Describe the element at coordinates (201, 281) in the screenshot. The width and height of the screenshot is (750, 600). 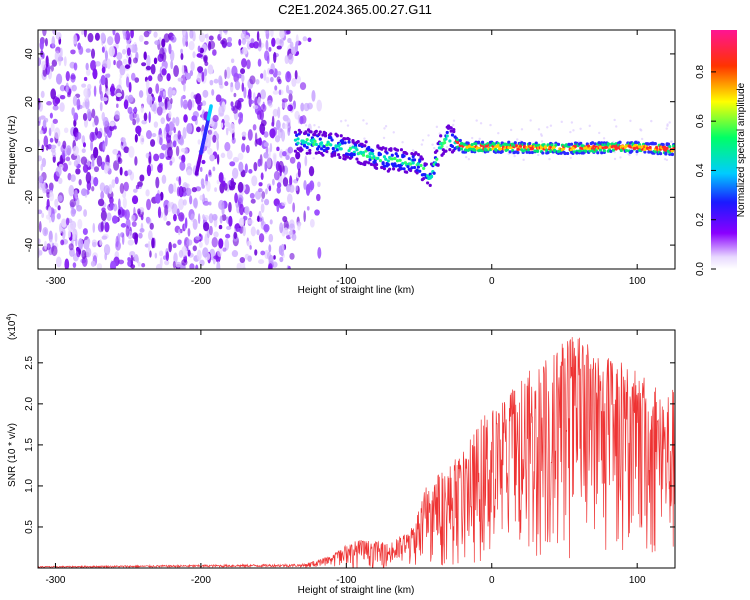
I see `spectrogram-x-tick-label: -200` at that location.